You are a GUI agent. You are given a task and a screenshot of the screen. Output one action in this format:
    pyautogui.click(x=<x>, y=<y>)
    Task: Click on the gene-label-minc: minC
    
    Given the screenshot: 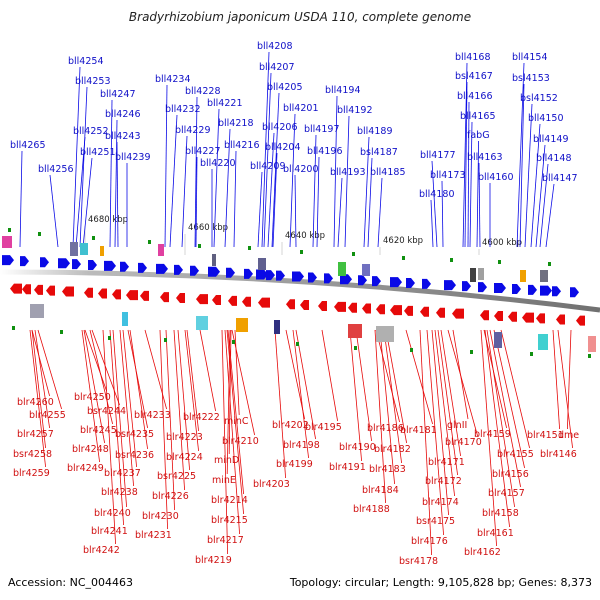 What is the action you would take?
    pyautogui.click(x=236, y=421)
    